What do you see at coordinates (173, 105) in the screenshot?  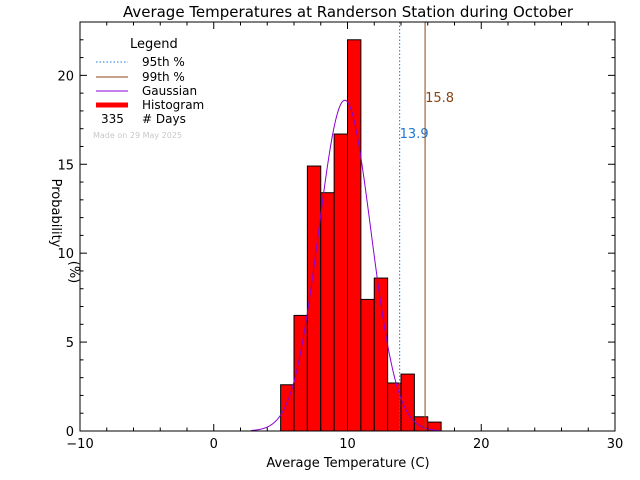 I see `legend-label-histogram: Histogram` at bounding box center [173, 105].